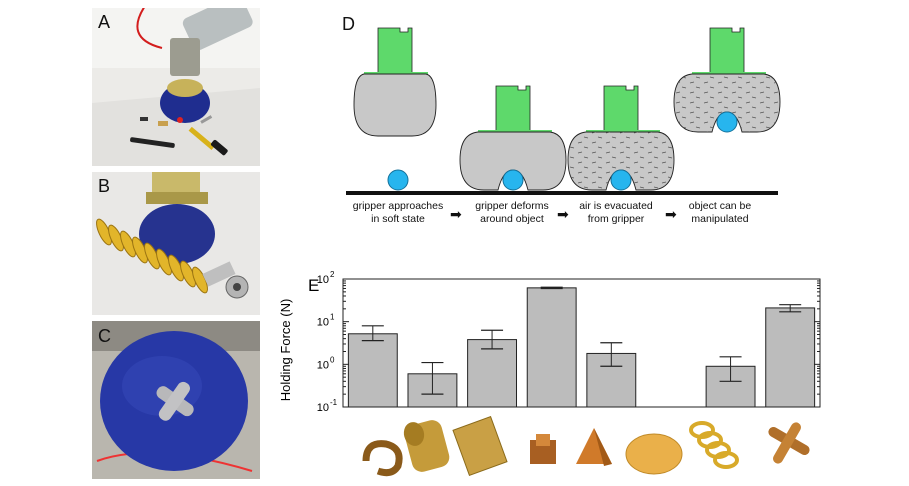  Describe the element at coordinates (332, 317) in the screenshot. I see `y-tick-exponent: 1` at that location.